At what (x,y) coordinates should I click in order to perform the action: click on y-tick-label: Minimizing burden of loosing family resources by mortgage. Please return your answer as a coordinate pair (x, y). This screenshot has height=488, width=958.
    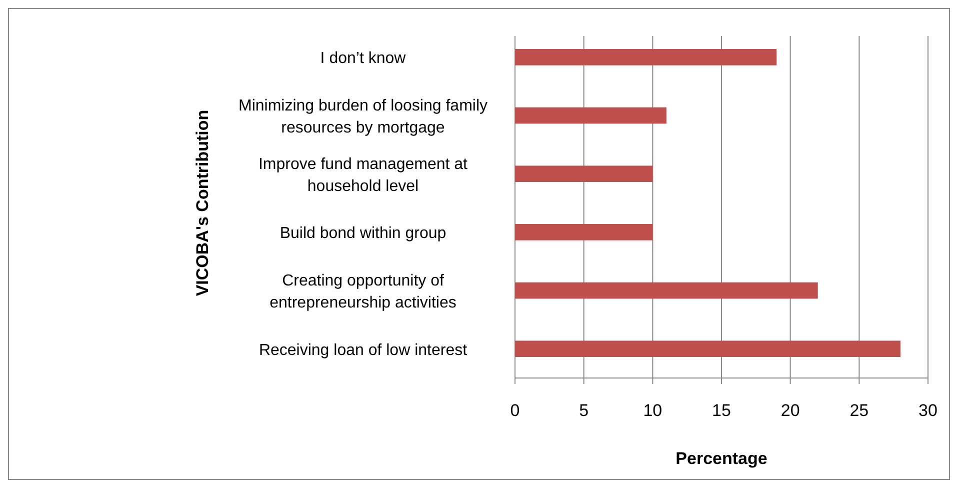
    Looking at the image, I should click on (363, 117).